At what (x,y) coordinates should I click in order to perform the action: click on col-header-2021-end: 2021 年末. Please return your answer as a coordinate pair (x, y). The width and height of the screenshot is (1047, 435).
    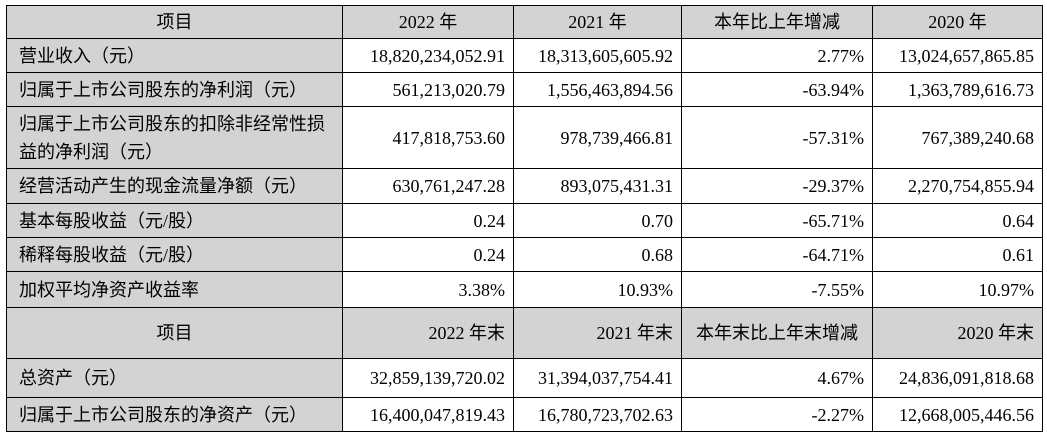
    Looking at the image, I should click on (597, 333).